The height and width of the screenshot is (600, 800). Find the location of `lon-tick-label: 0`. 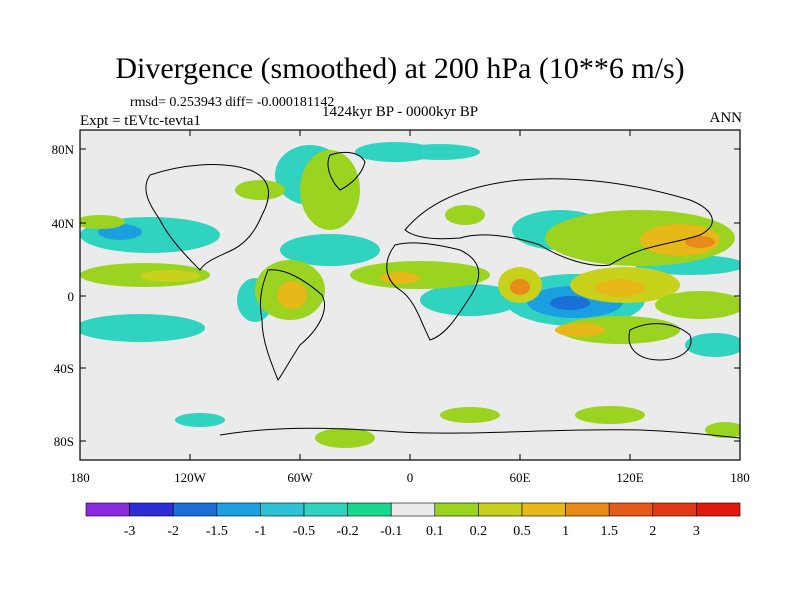

lon-tick-label: 0 is located at coordinates (410, 477).